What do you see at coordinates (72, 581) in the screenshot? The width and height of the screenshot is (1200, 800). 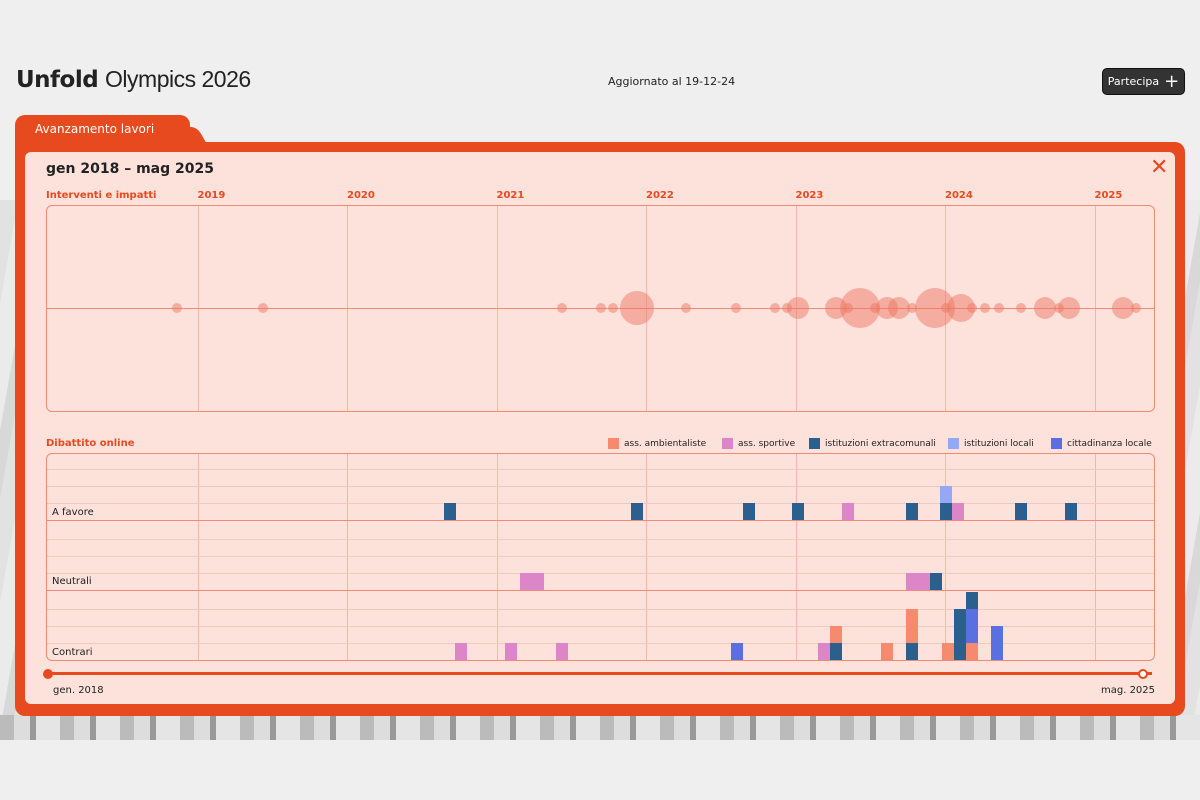 I see `row-label-neutrali: Neutrali` at bounding box center [72, 581].